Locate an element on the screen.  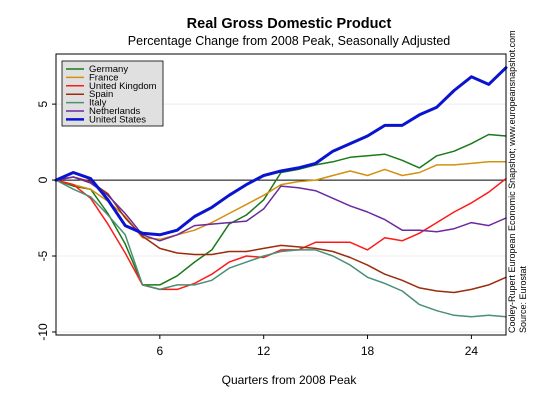
legend-label-germany: Germany is located at coordinates (108, 69).